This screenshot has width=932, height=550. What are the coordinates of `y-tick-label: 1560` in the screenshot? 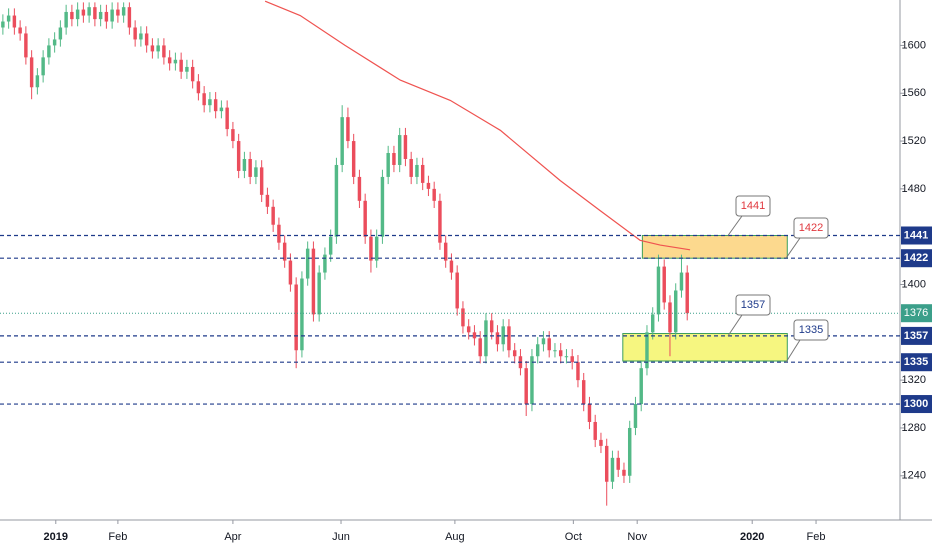 It's located at (914, 93).